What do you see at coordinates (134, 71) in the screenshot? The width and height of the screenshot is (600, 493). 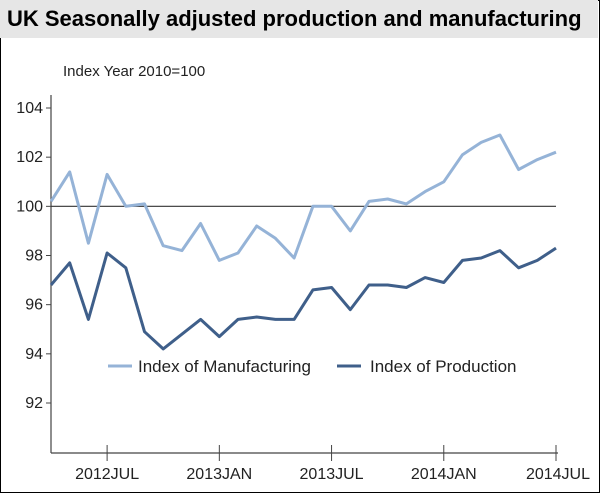 I see `y-axis-unit-label: Index Year 2010=100` at bounding box center [134, 71].